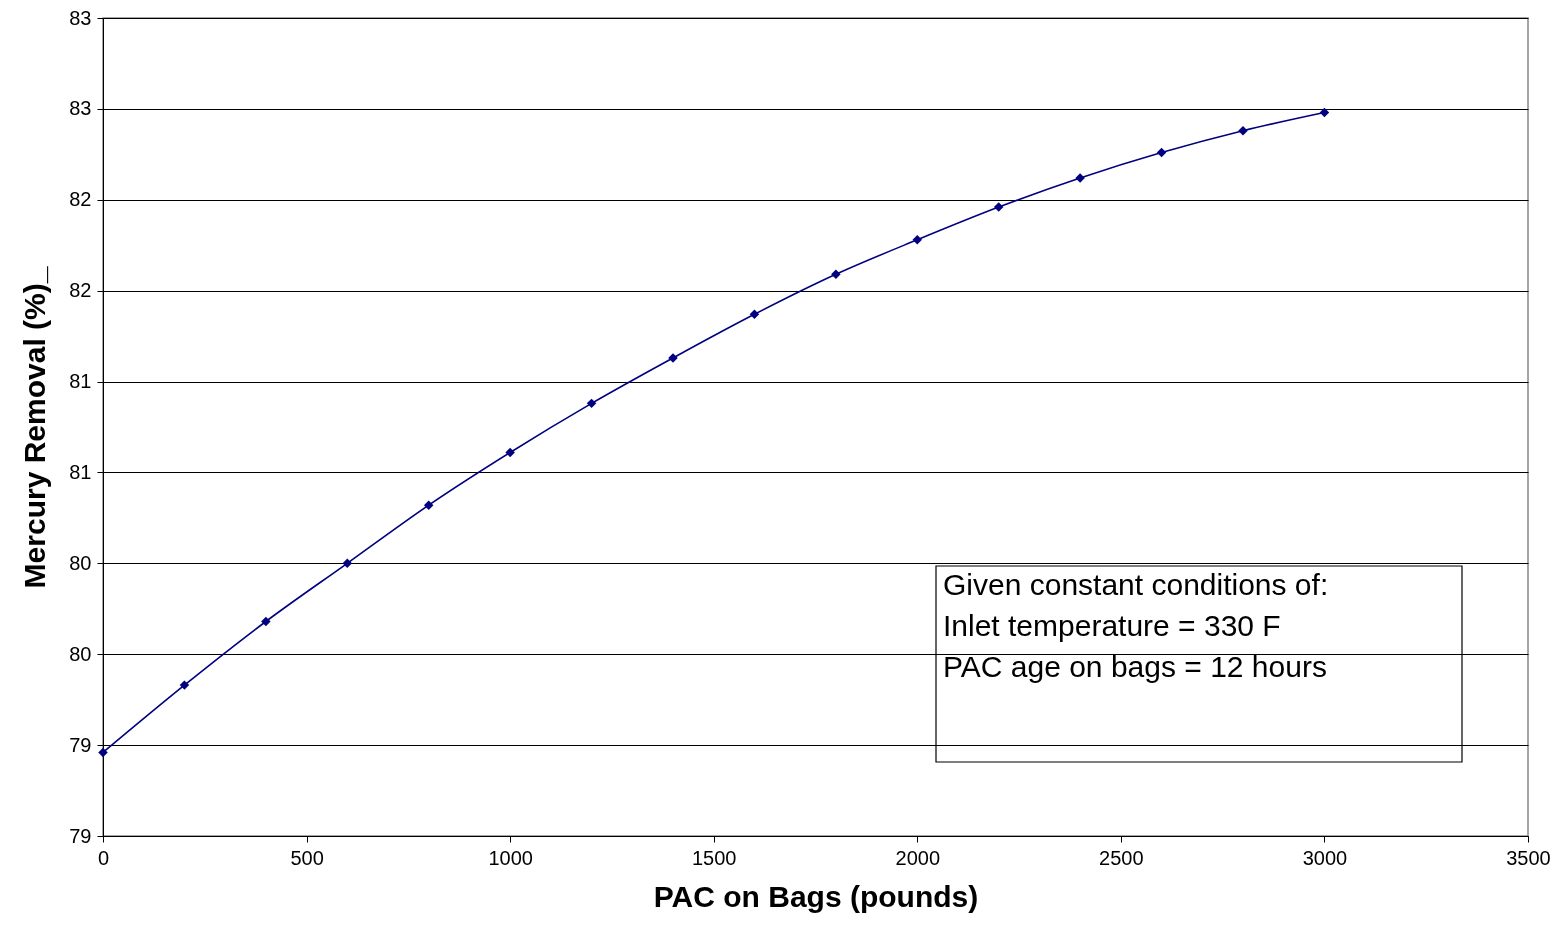 The height and width of the screenshot is (940, 1565). I want to click on x-tick-label: 500, so click(307, 857).